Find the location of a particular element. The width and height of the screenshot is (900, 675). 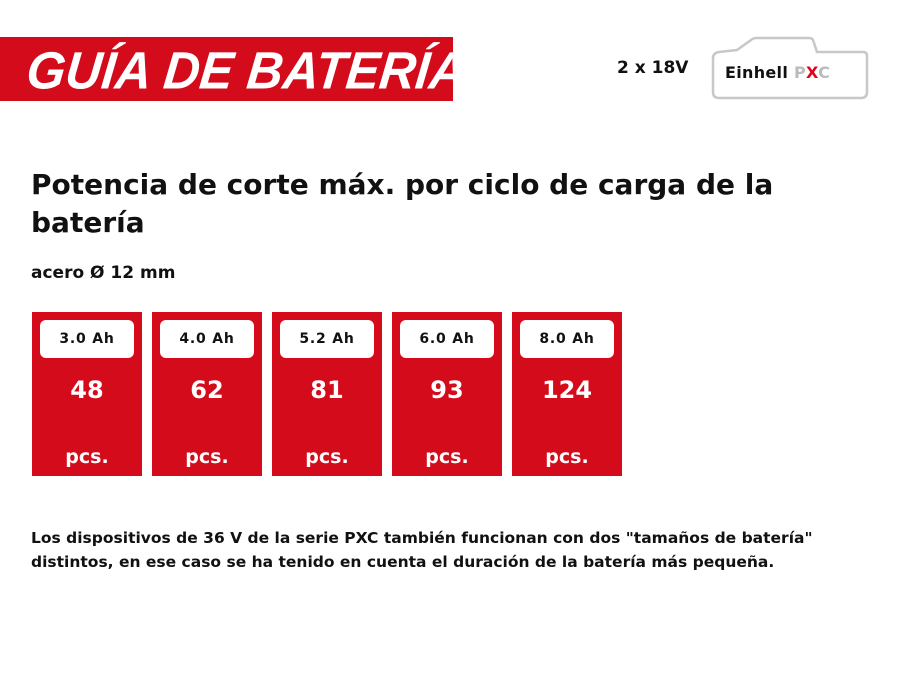

battery-card: 4.0 Ah 62 pcs. is located at coordinates (207, 394).